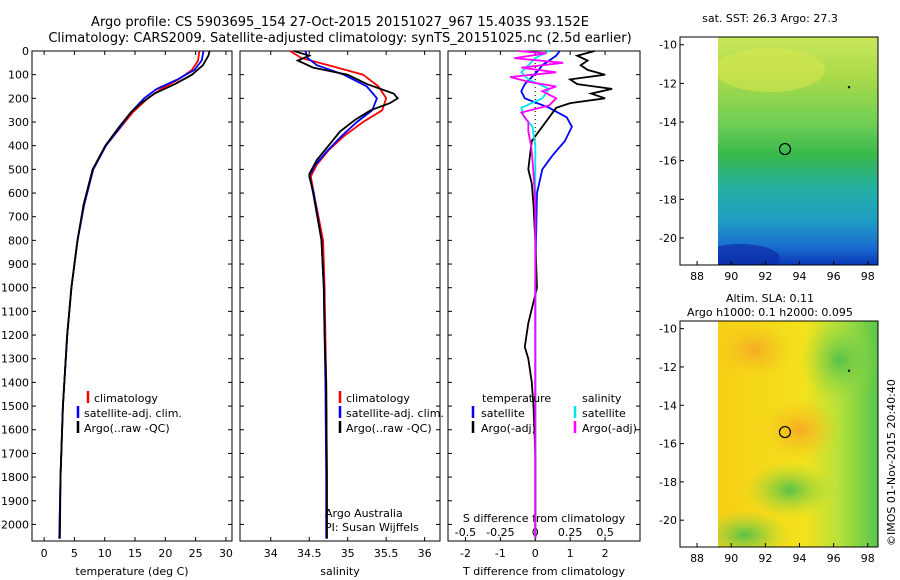 The width and height of the screenshot is (900, 580). I want to click on x-tick-label: 35.5, so click(386, 553).